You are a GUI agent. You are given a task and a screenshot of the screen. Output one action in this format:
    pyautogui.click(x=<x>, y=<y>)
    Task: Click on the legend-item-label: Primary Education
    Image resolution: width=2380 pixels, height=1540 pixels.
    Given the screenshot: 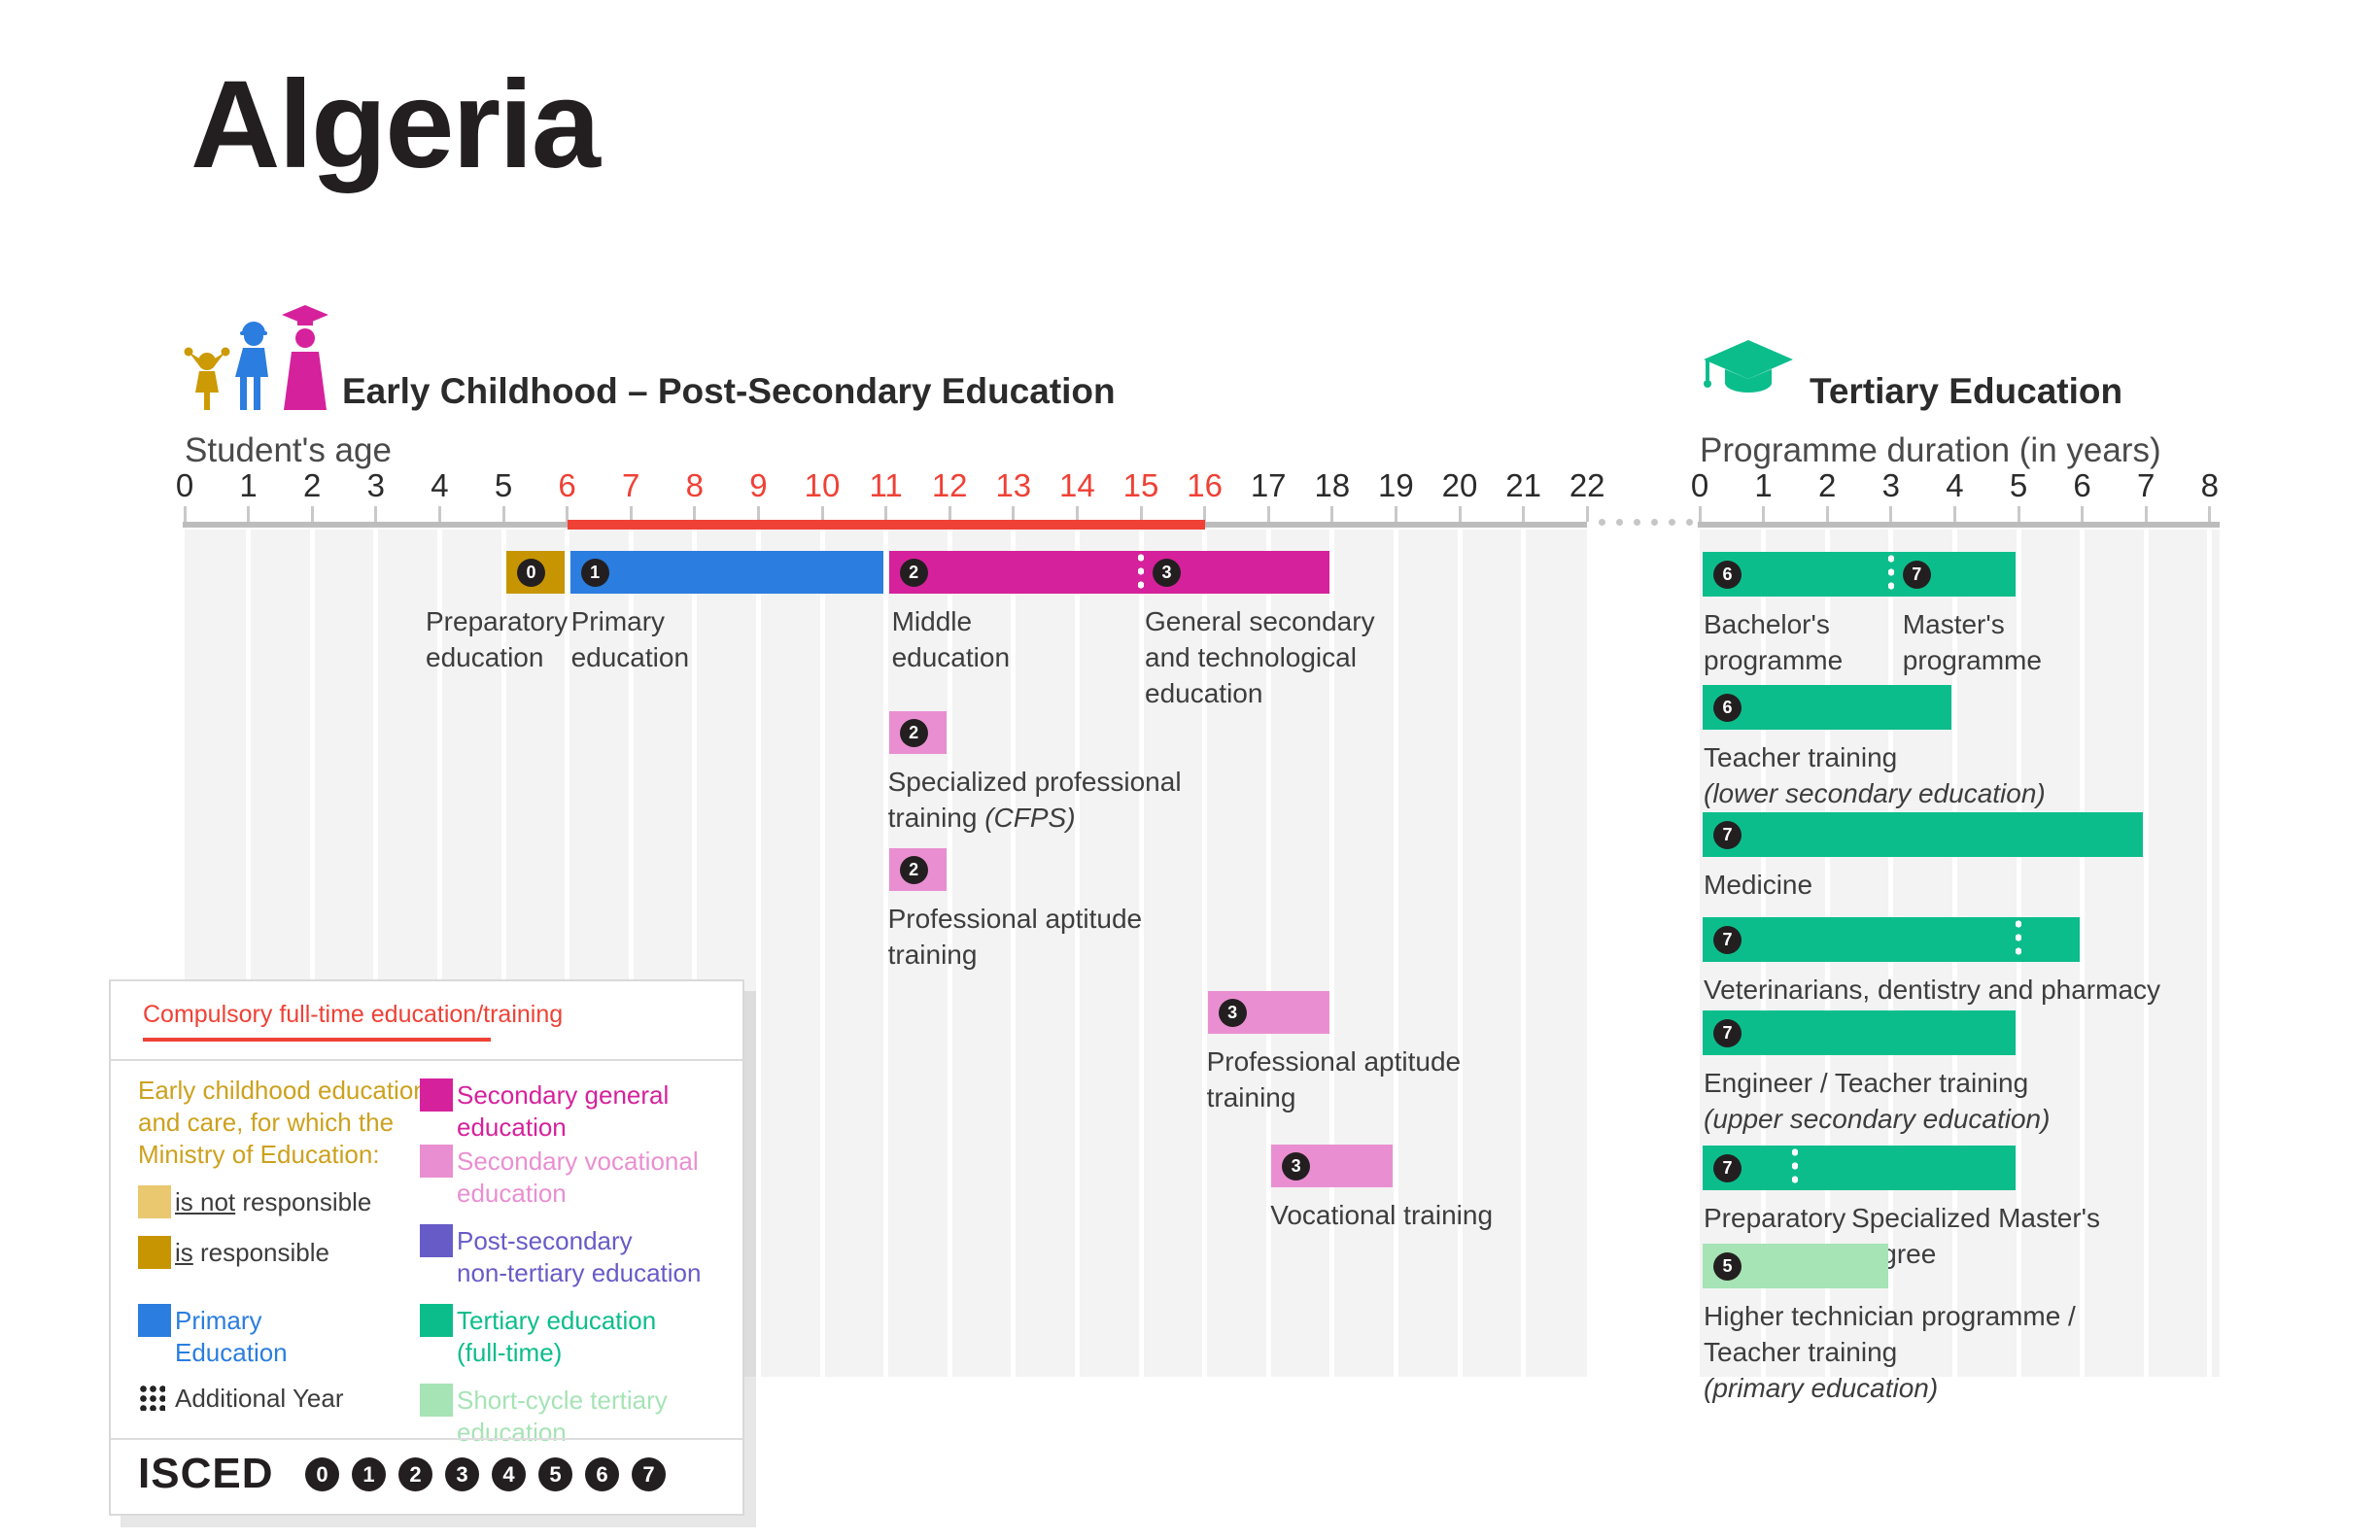 What is the action you would take?
    pyautogui.click(x=231, y=1336)
    